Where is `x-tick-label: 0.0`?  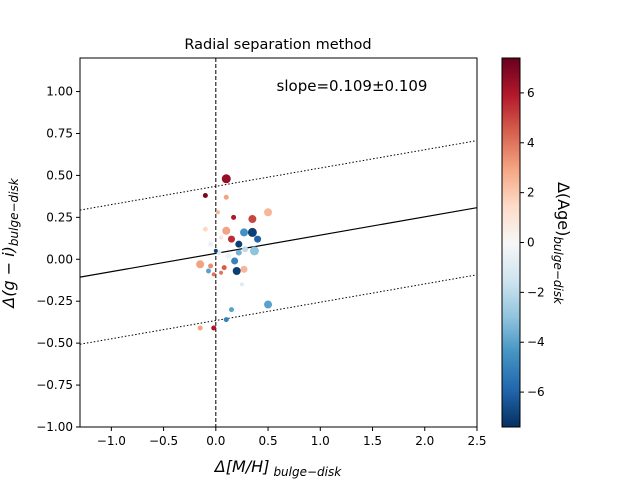 x-tick-label: 0.0 is located at coordinates (215, 441).